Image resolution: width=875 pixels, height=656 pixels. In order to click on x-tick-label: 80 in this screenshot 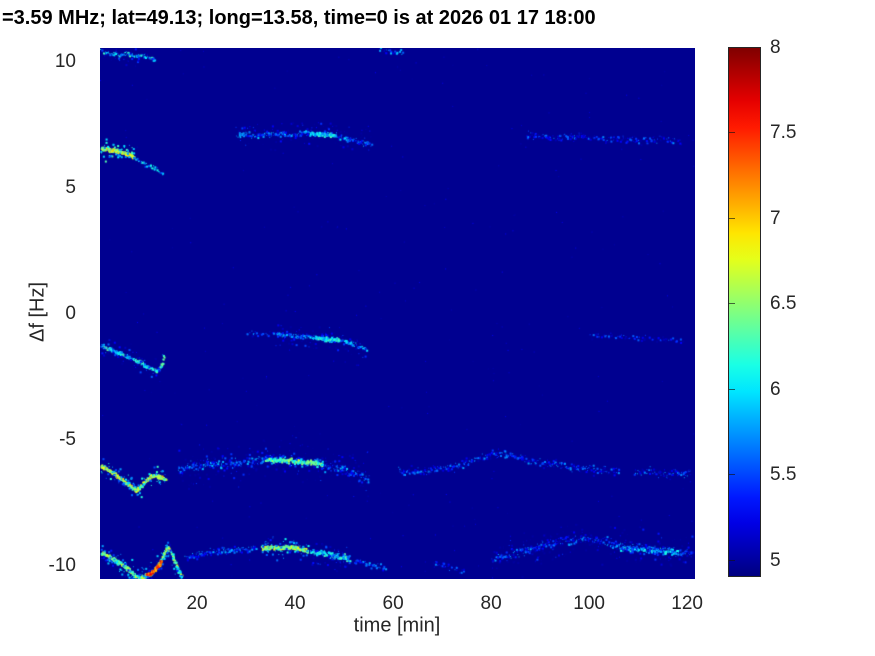, I will do `click(491, 603)`.